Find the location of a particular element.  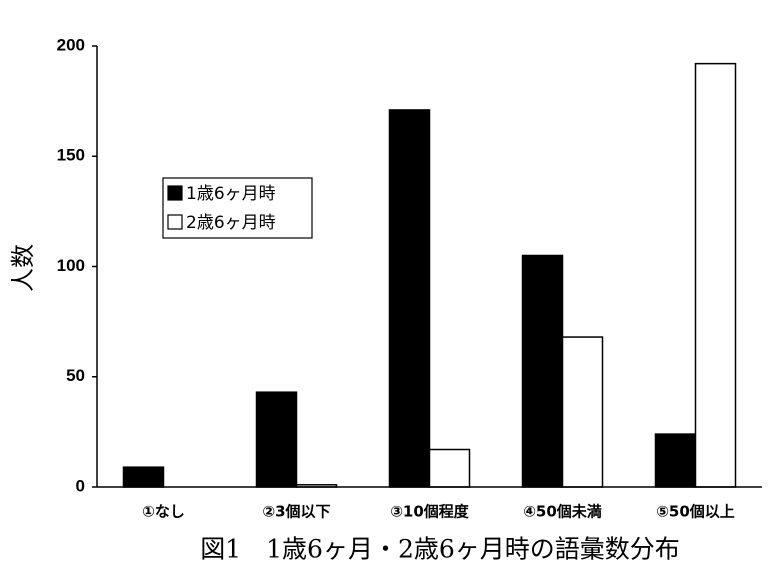

x-tick-label: ⑤50個以上 is located at coordinates (695, 512).